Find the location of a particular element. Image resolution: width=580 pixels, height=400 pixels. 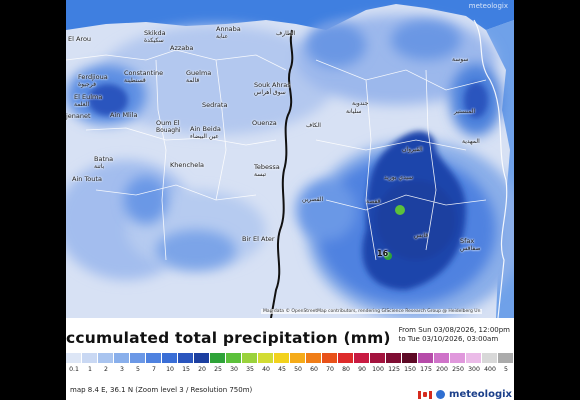

scale-tick-label: 300 is located at coordinates (474, 369).